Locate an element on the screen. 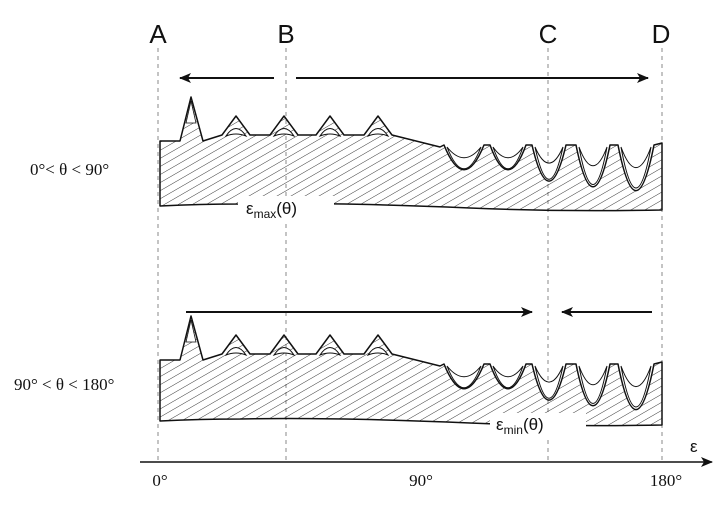 The image size is (726, 505). svg-text: εmax(θ) is located at coordinates (271, 210).